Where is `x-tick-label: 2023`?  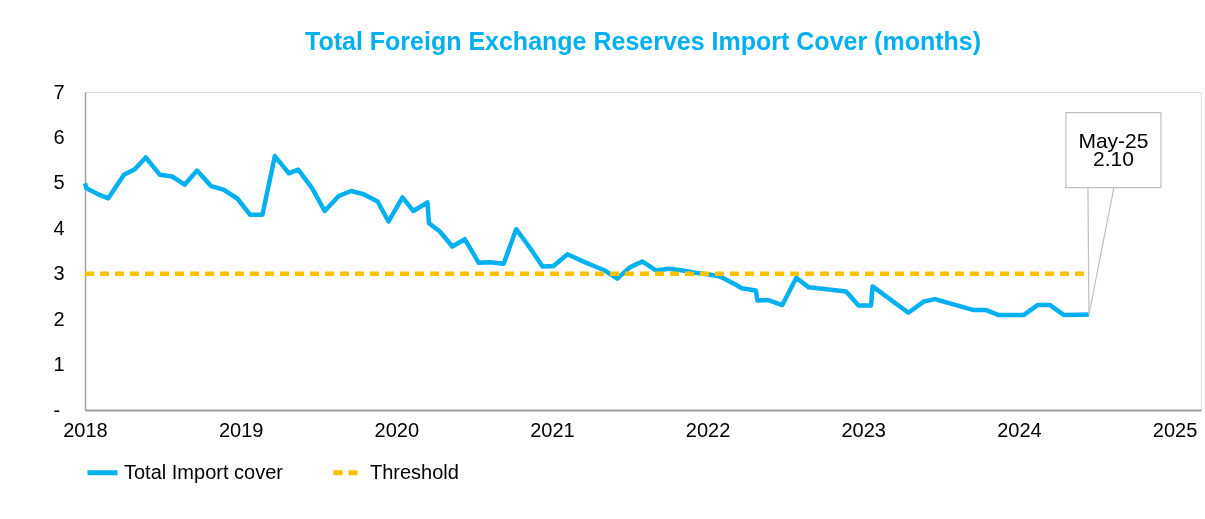 x-tick-label: 2023 is located at coordinates (863, 429).